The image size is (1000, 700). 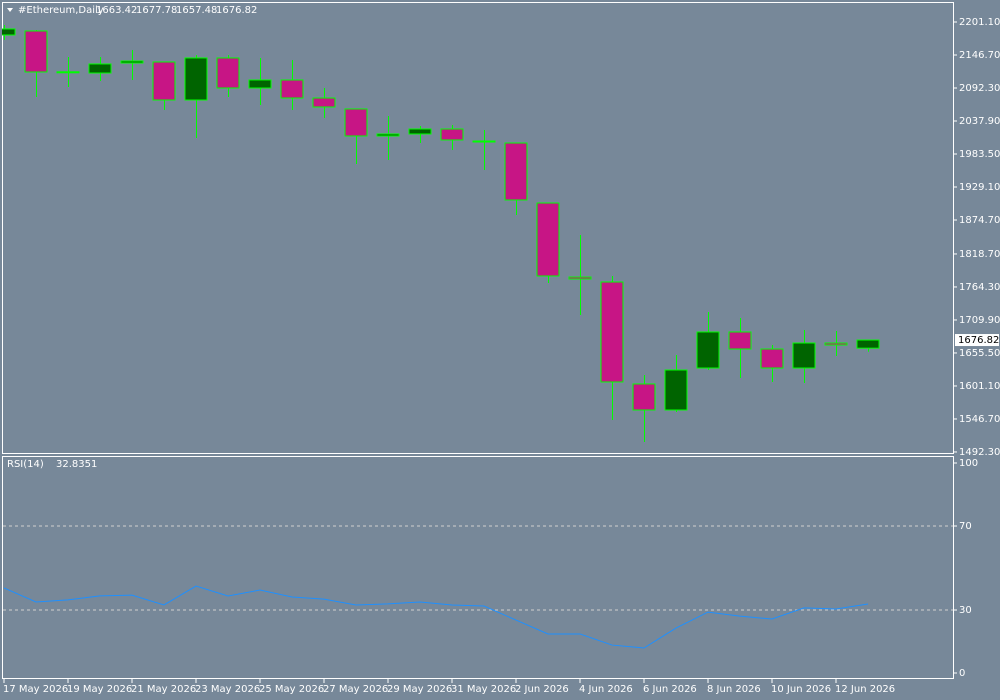 What do you see at coordinates (606, 689) in the screenshot?
I see `x-tick-label: 4 Jun 2026` at bounding box center [606, 689].